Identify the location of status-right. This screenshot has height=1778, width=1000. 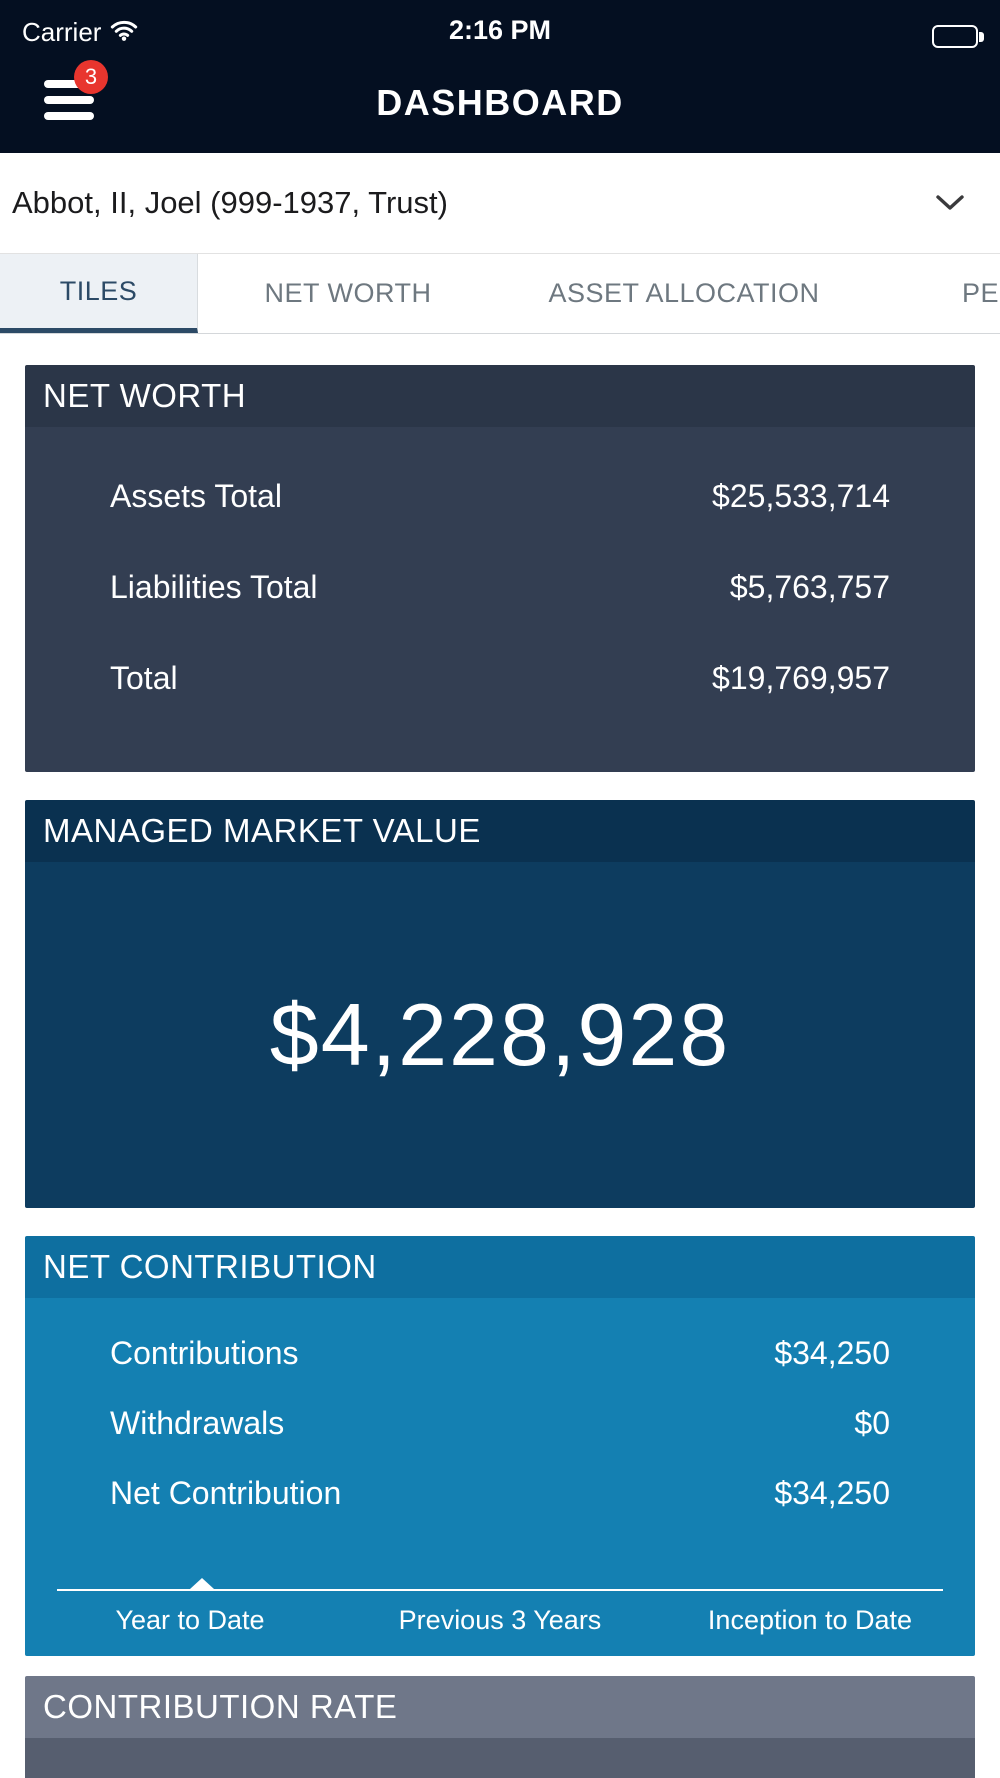
(958, 36).